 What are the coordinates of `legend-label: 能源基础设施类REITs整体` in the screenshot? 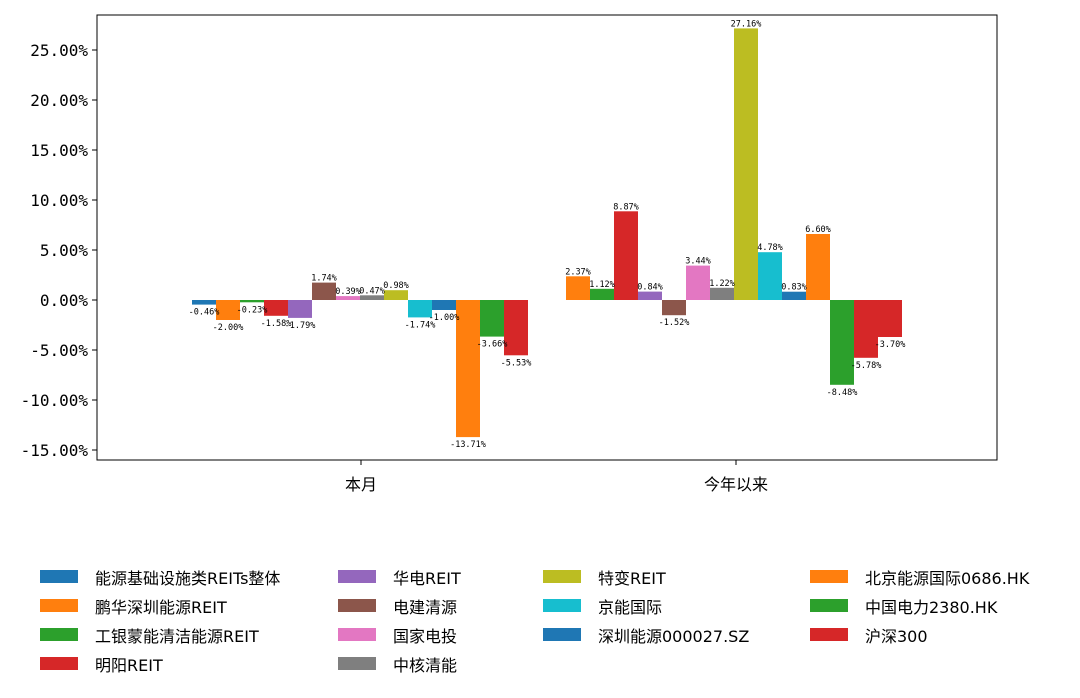 It's located at (188, 578).